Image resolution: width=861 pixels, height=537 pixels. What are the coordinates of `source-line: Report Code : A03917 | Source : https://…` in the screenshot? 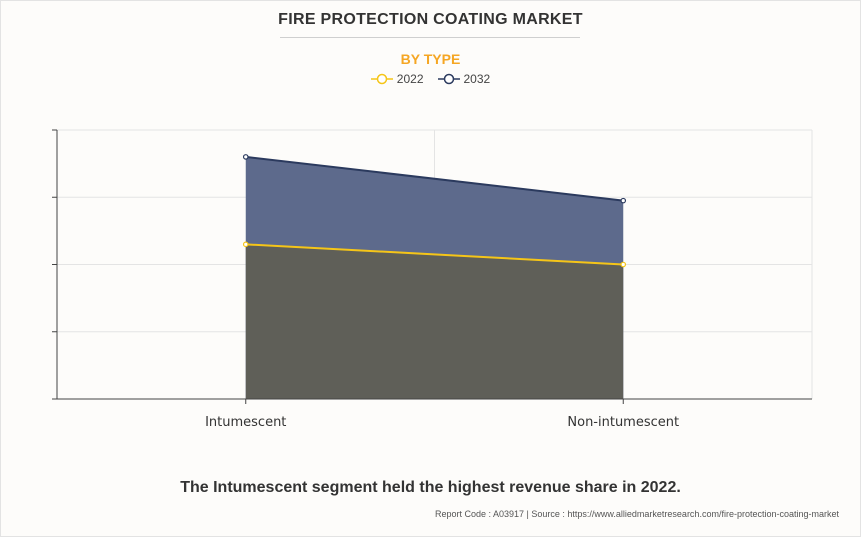 It's located at (636, 514).